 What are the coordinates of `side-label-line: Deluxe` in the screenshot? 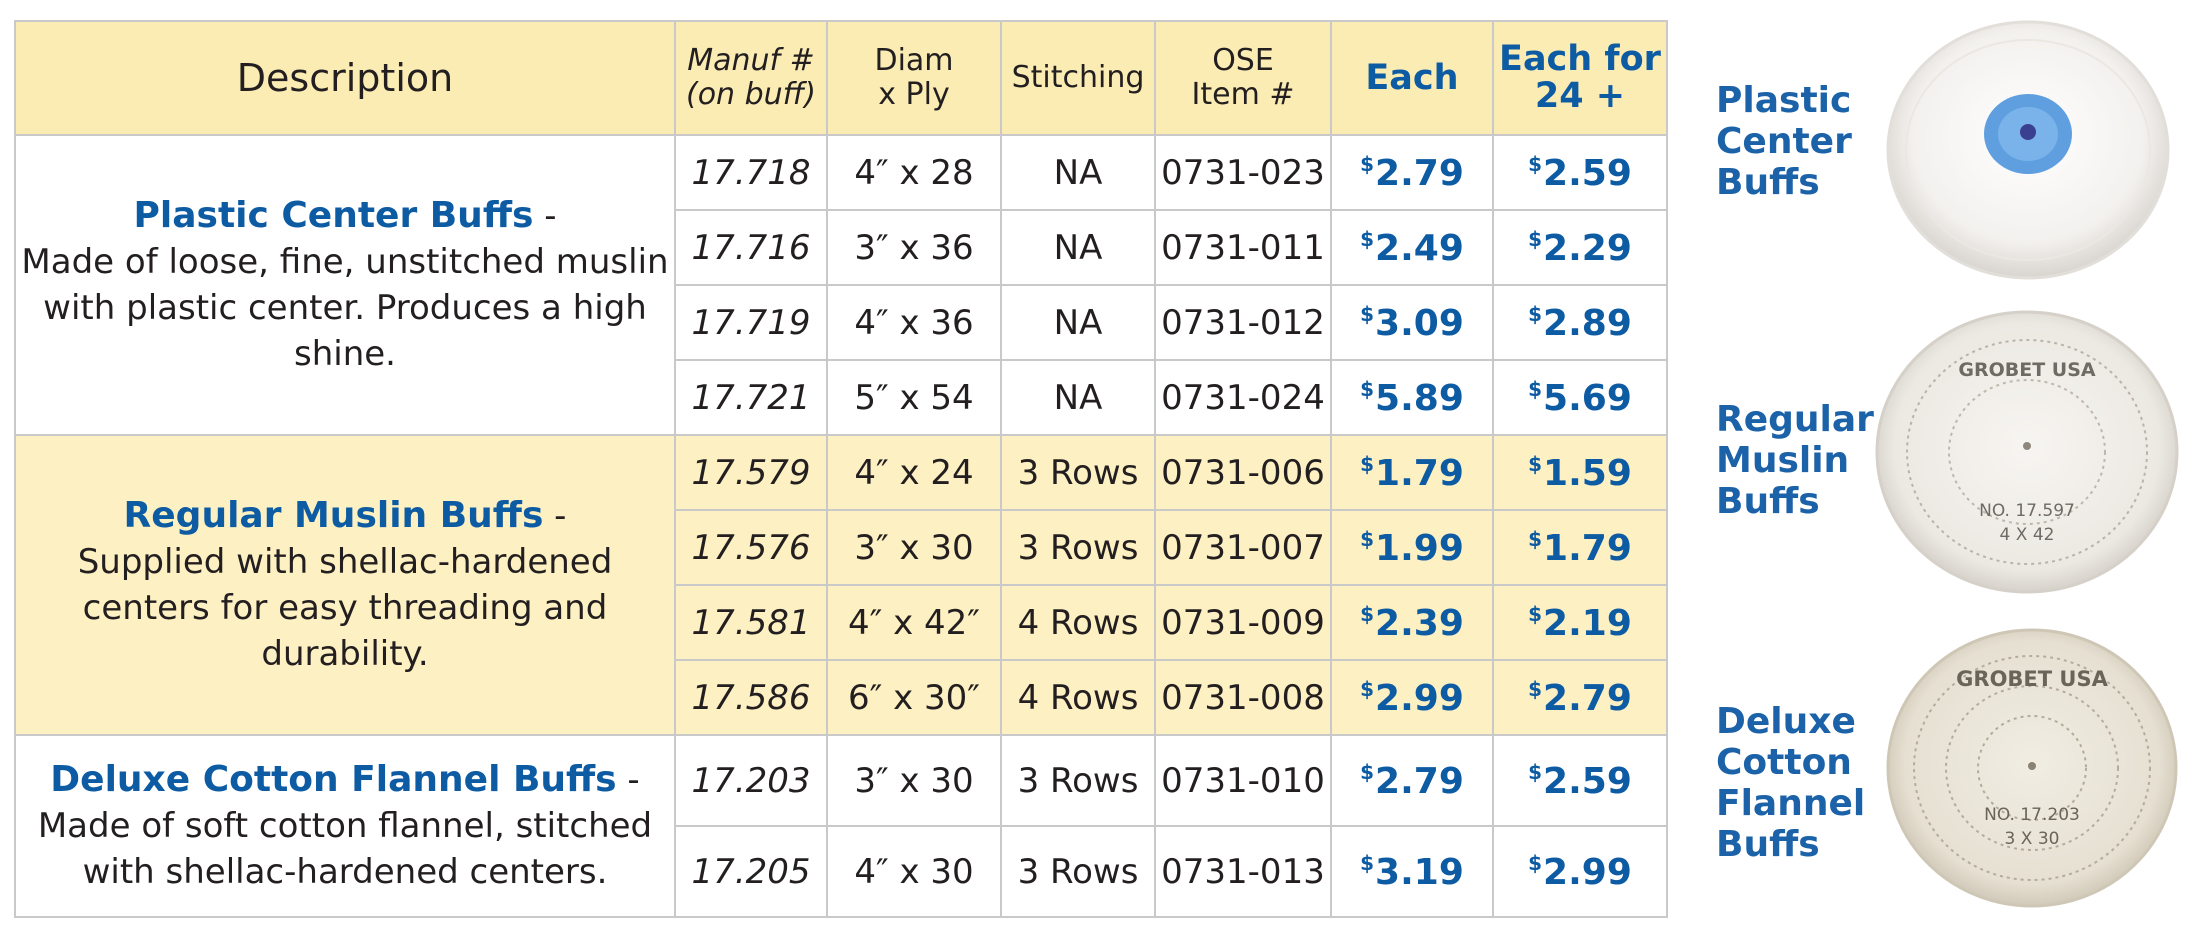 It's located at (1786, 721).